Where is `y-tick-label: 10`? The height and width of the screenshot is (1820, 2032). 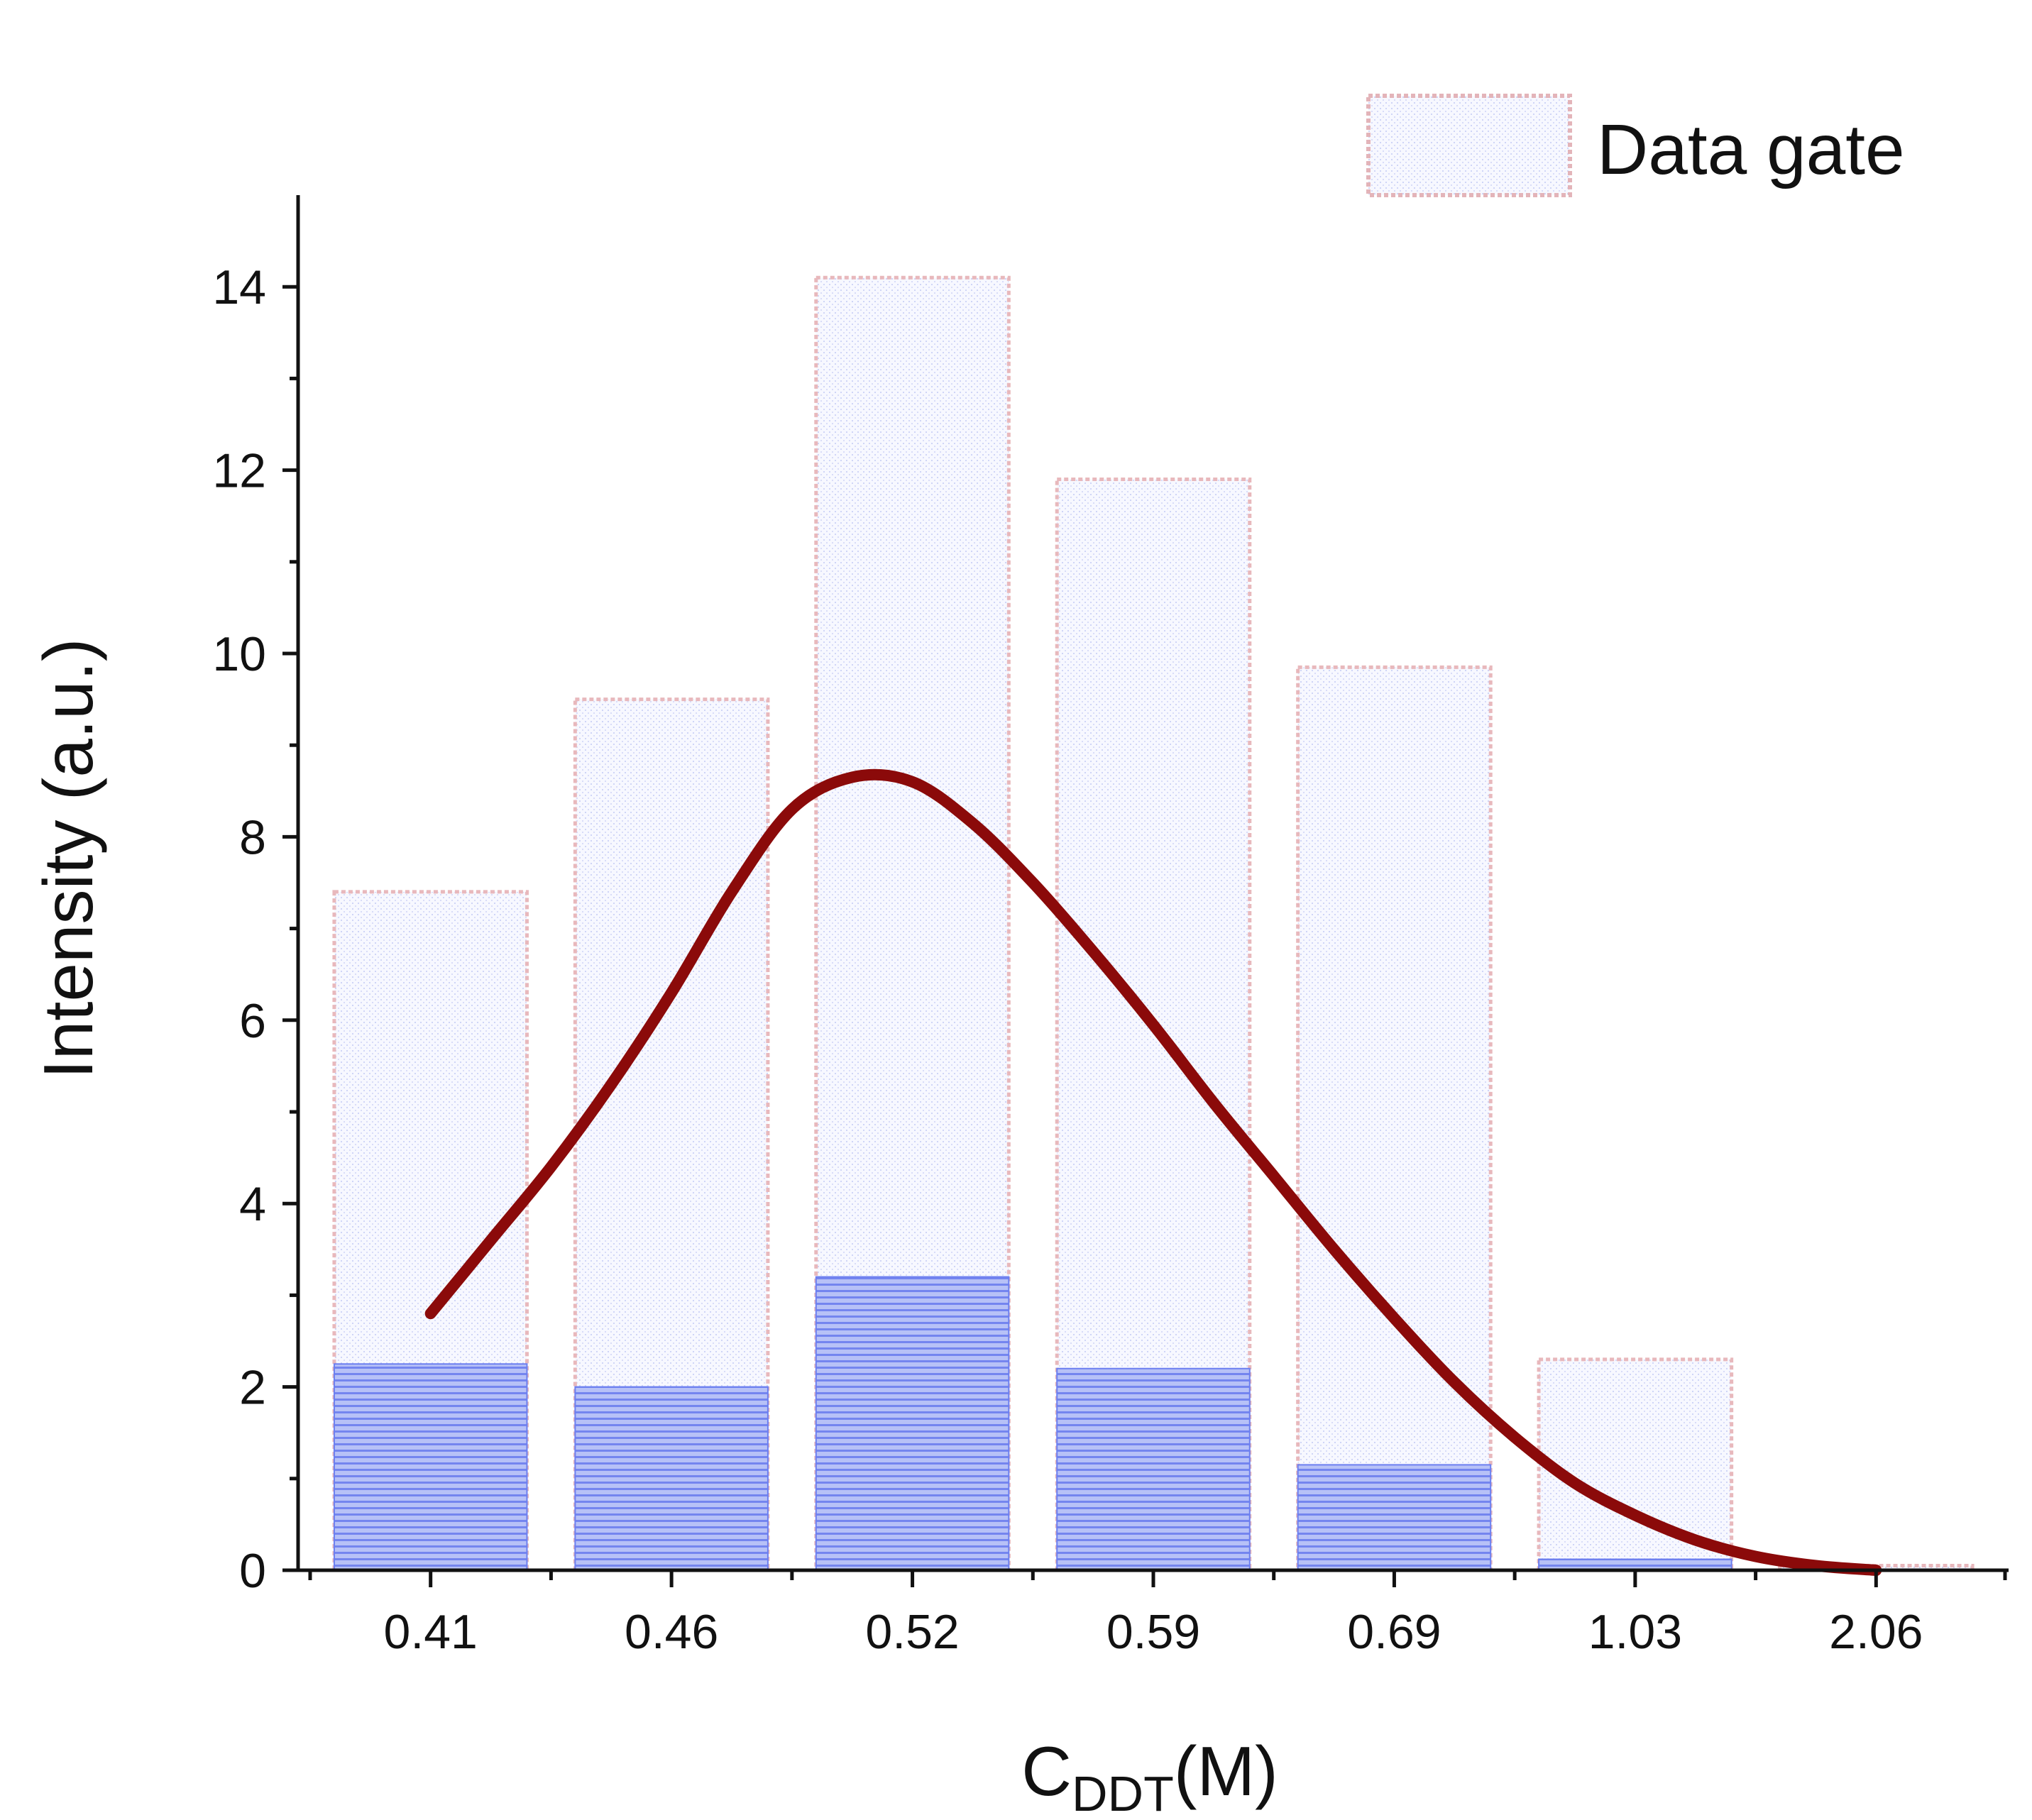 y-tick-label: 10 is located at coordinates (239, 654).